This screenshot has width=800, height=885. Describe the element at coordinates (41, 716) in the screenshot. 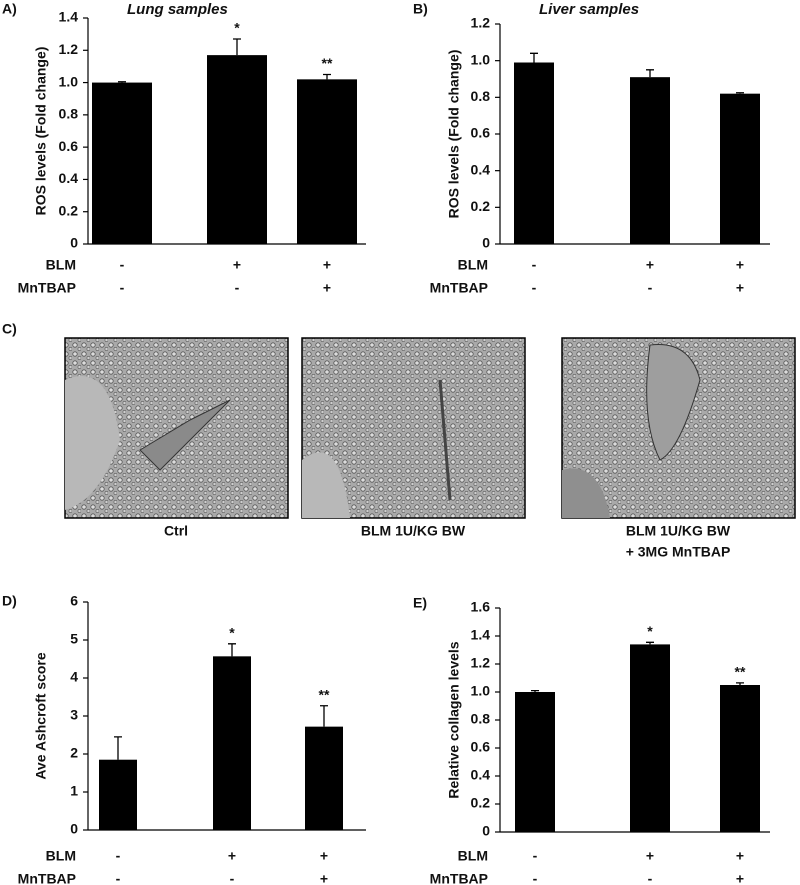

I see `y-axis-label: Ave Ashcroft score` at that location.